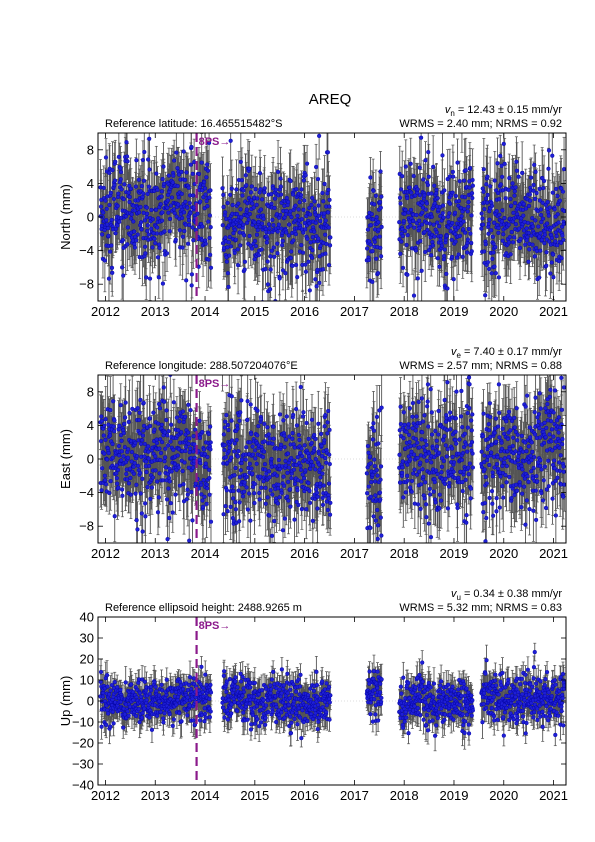 The width and height of the screenshot is (595, 842). Describe the element at coordinates (504, 111) in the screenshot. I see `velocity-label: vn = 12.43 ± 0.15 mm/yr` at that location.